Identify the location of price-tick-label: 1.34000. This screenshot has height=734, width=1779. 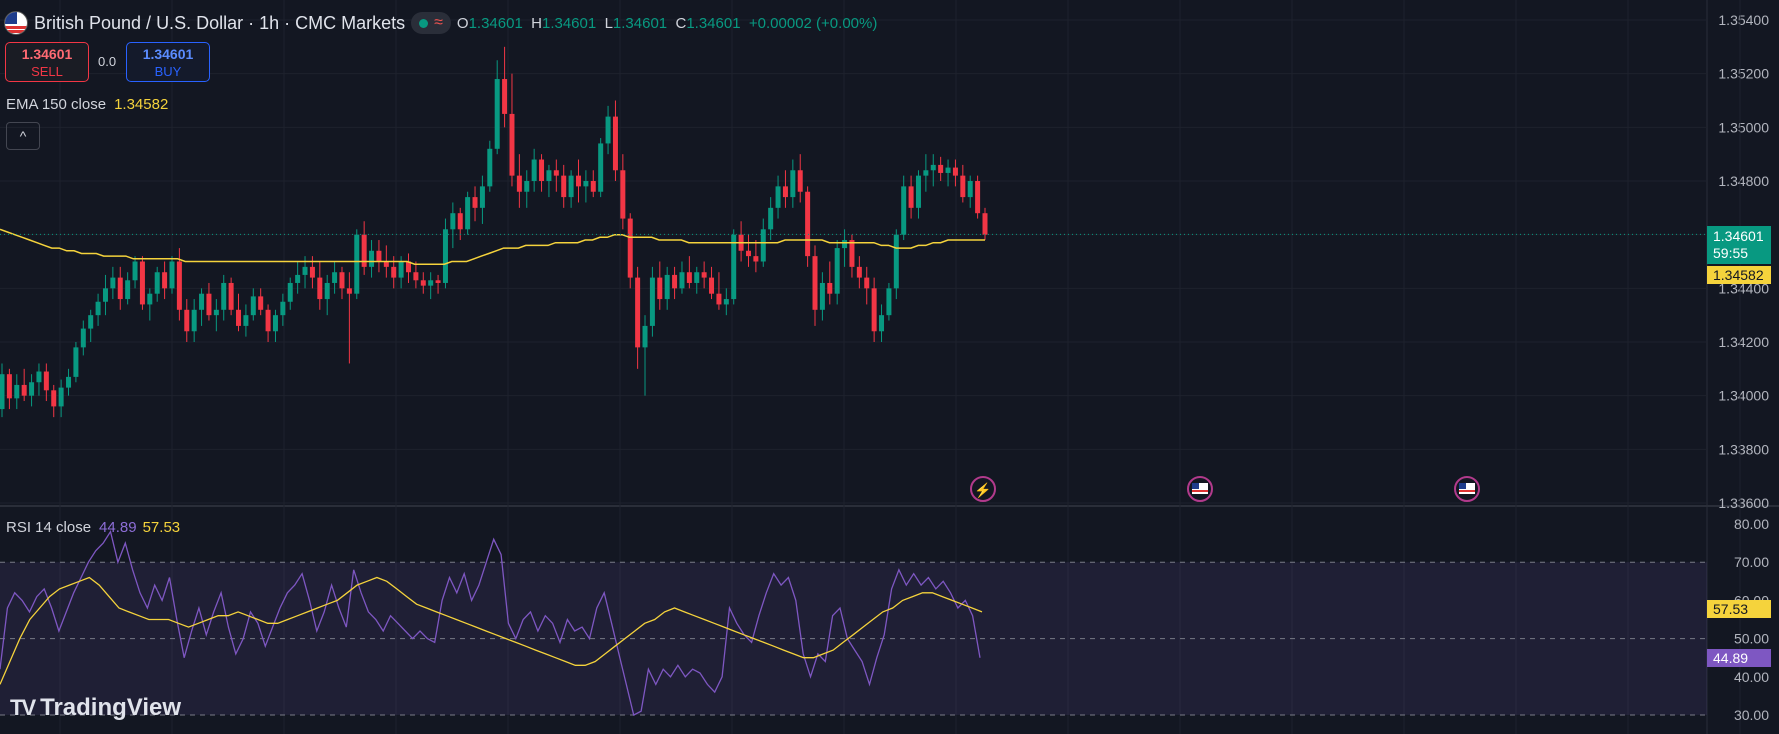
(1743, 396).